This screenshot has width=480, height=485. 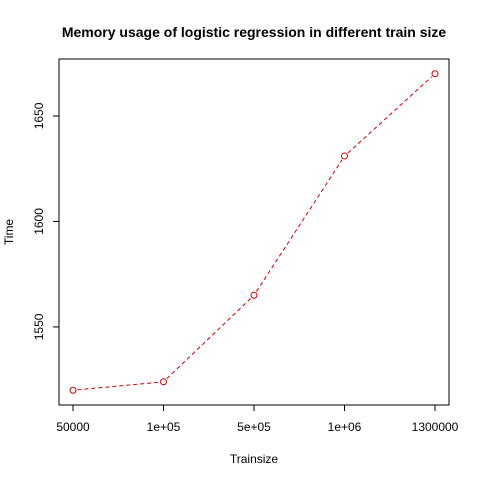 I want to click on y-axis-label: Time, so click(x=9, y=232).